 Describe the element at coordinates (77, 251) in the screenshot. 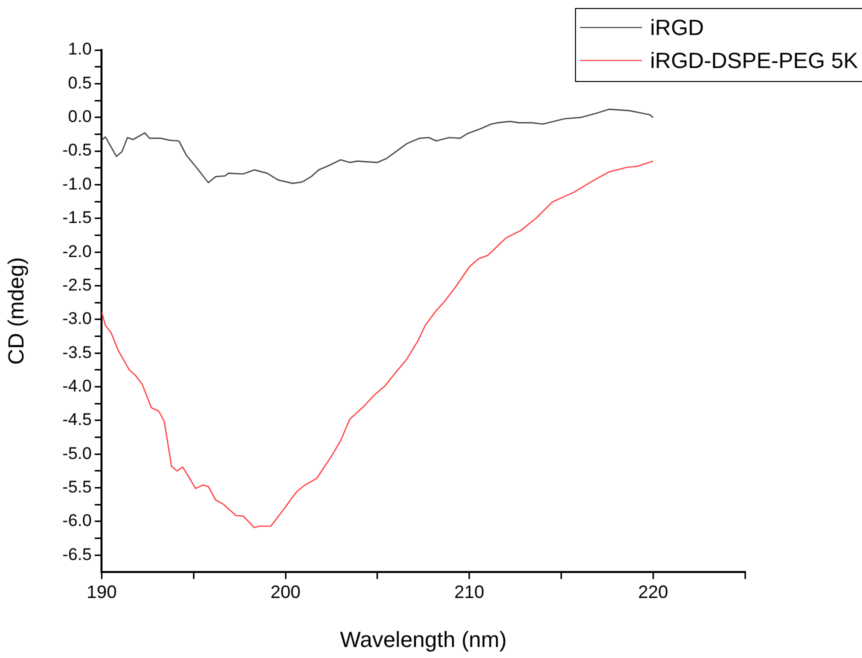

I see `y-tick-label: -2.0` at that location.